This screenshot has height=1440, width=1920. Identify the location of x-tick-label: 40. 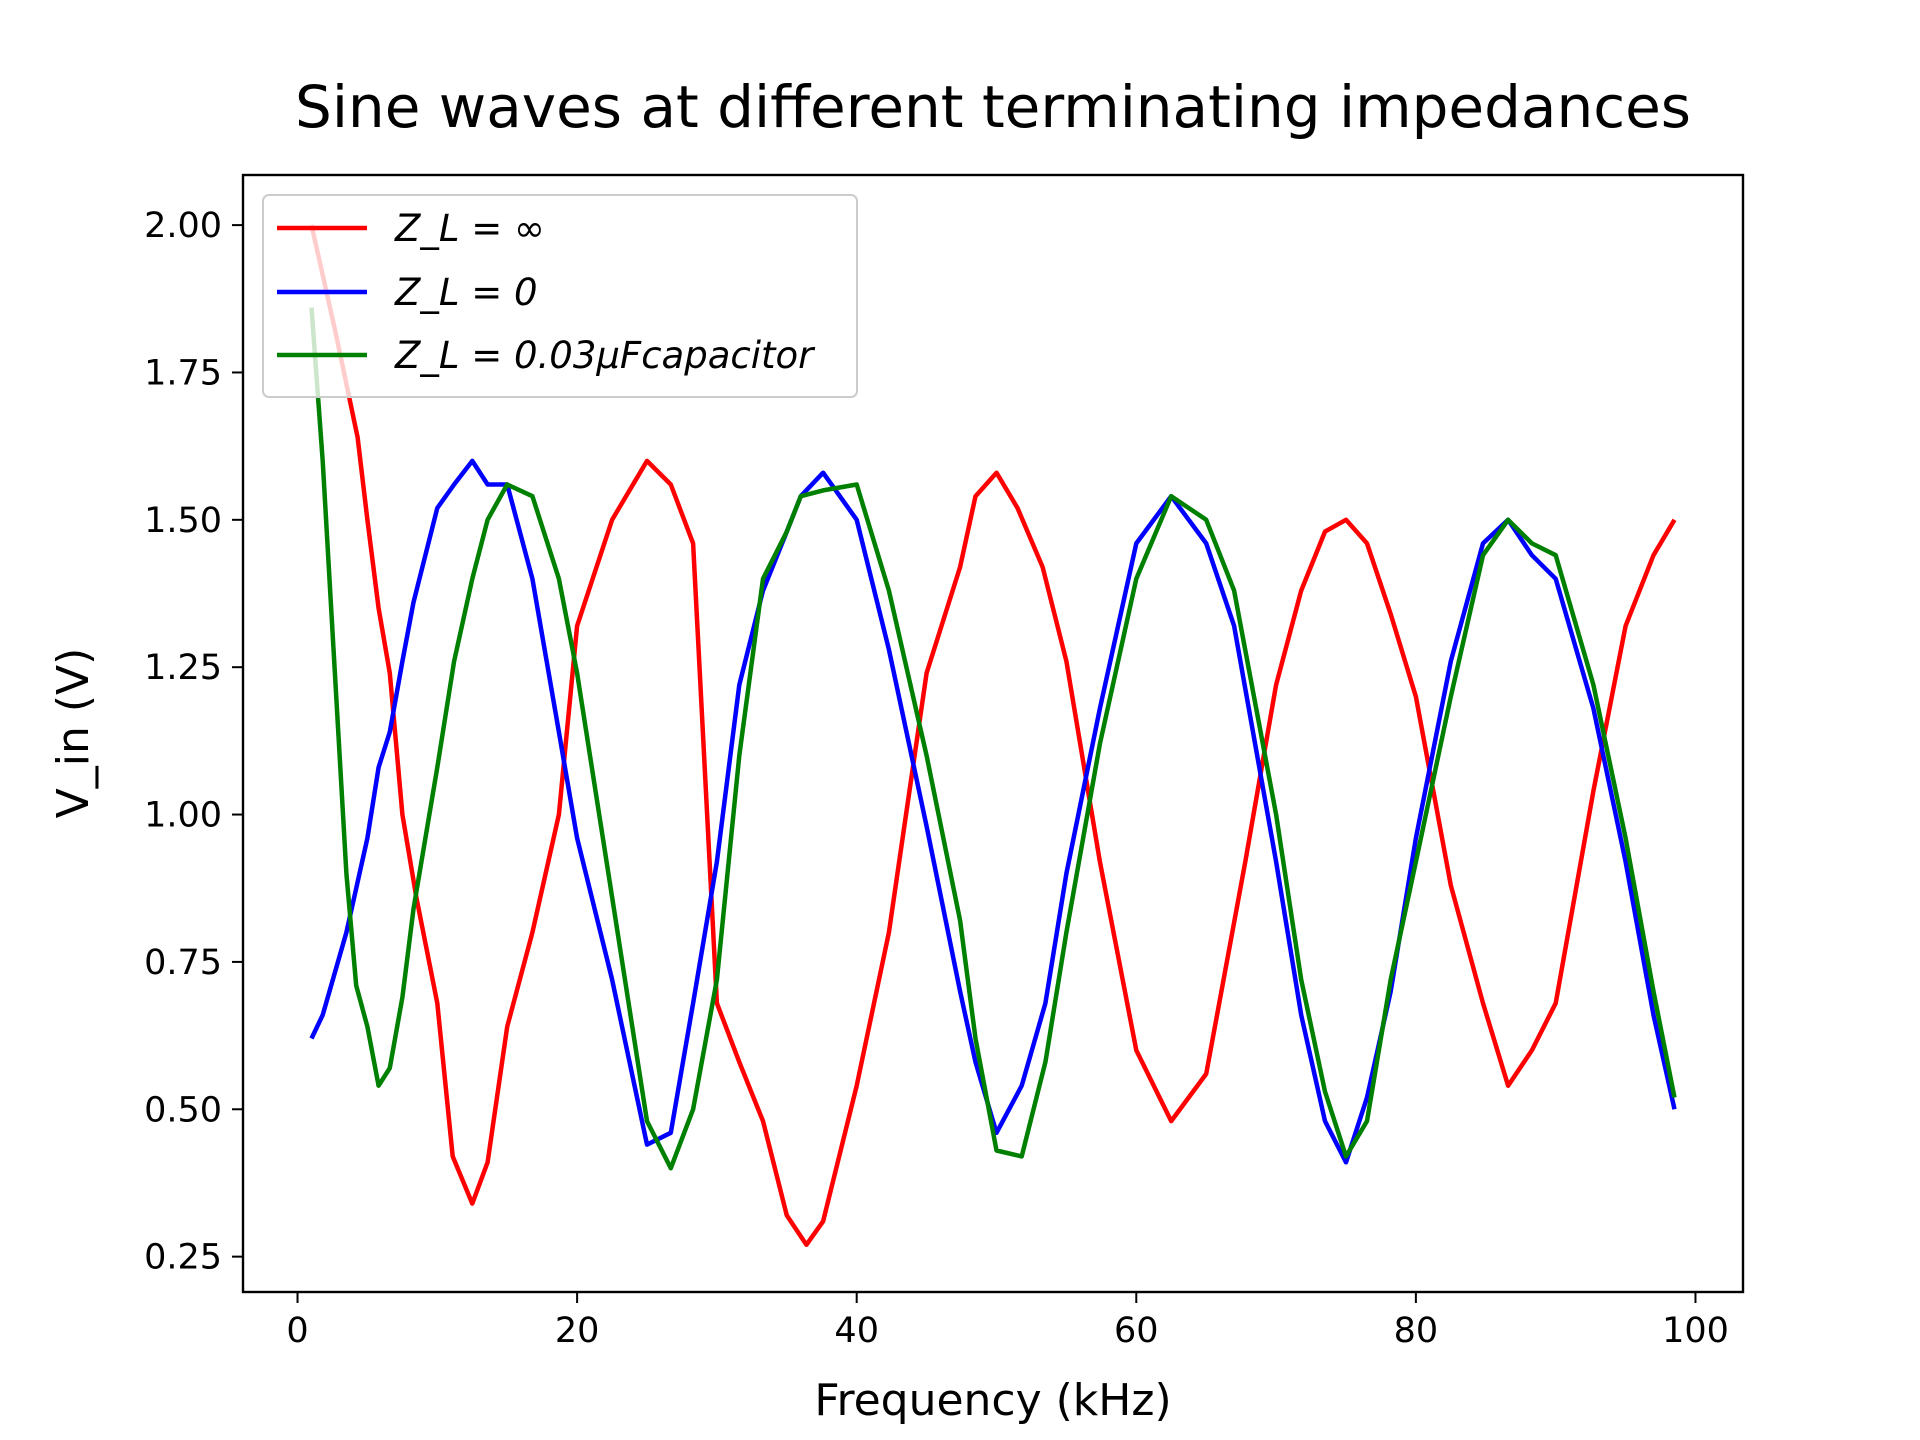
(856, 1331).